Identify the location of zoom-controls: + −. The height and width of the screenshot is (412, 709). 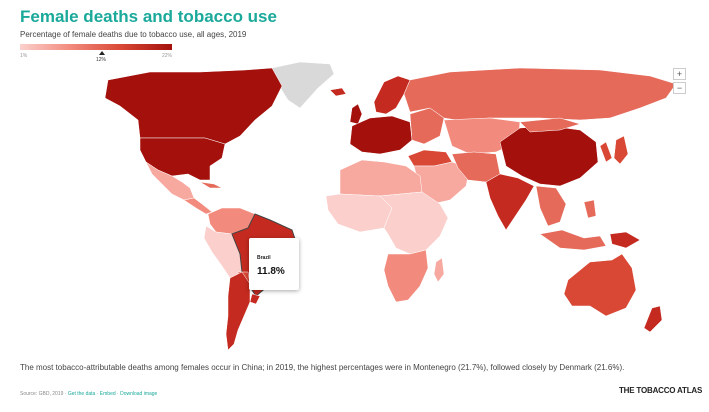
(679, 82).